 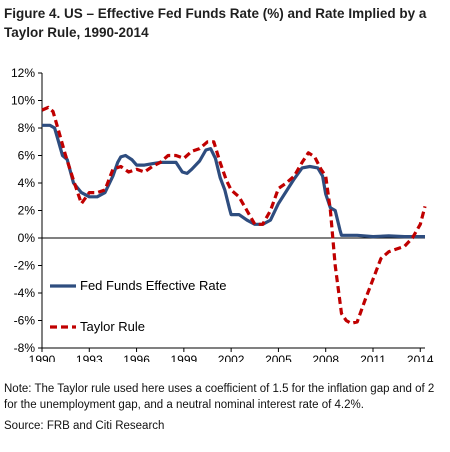 I want to click on legend-label-1: Taylor Rule, so click(x=112, y=326).